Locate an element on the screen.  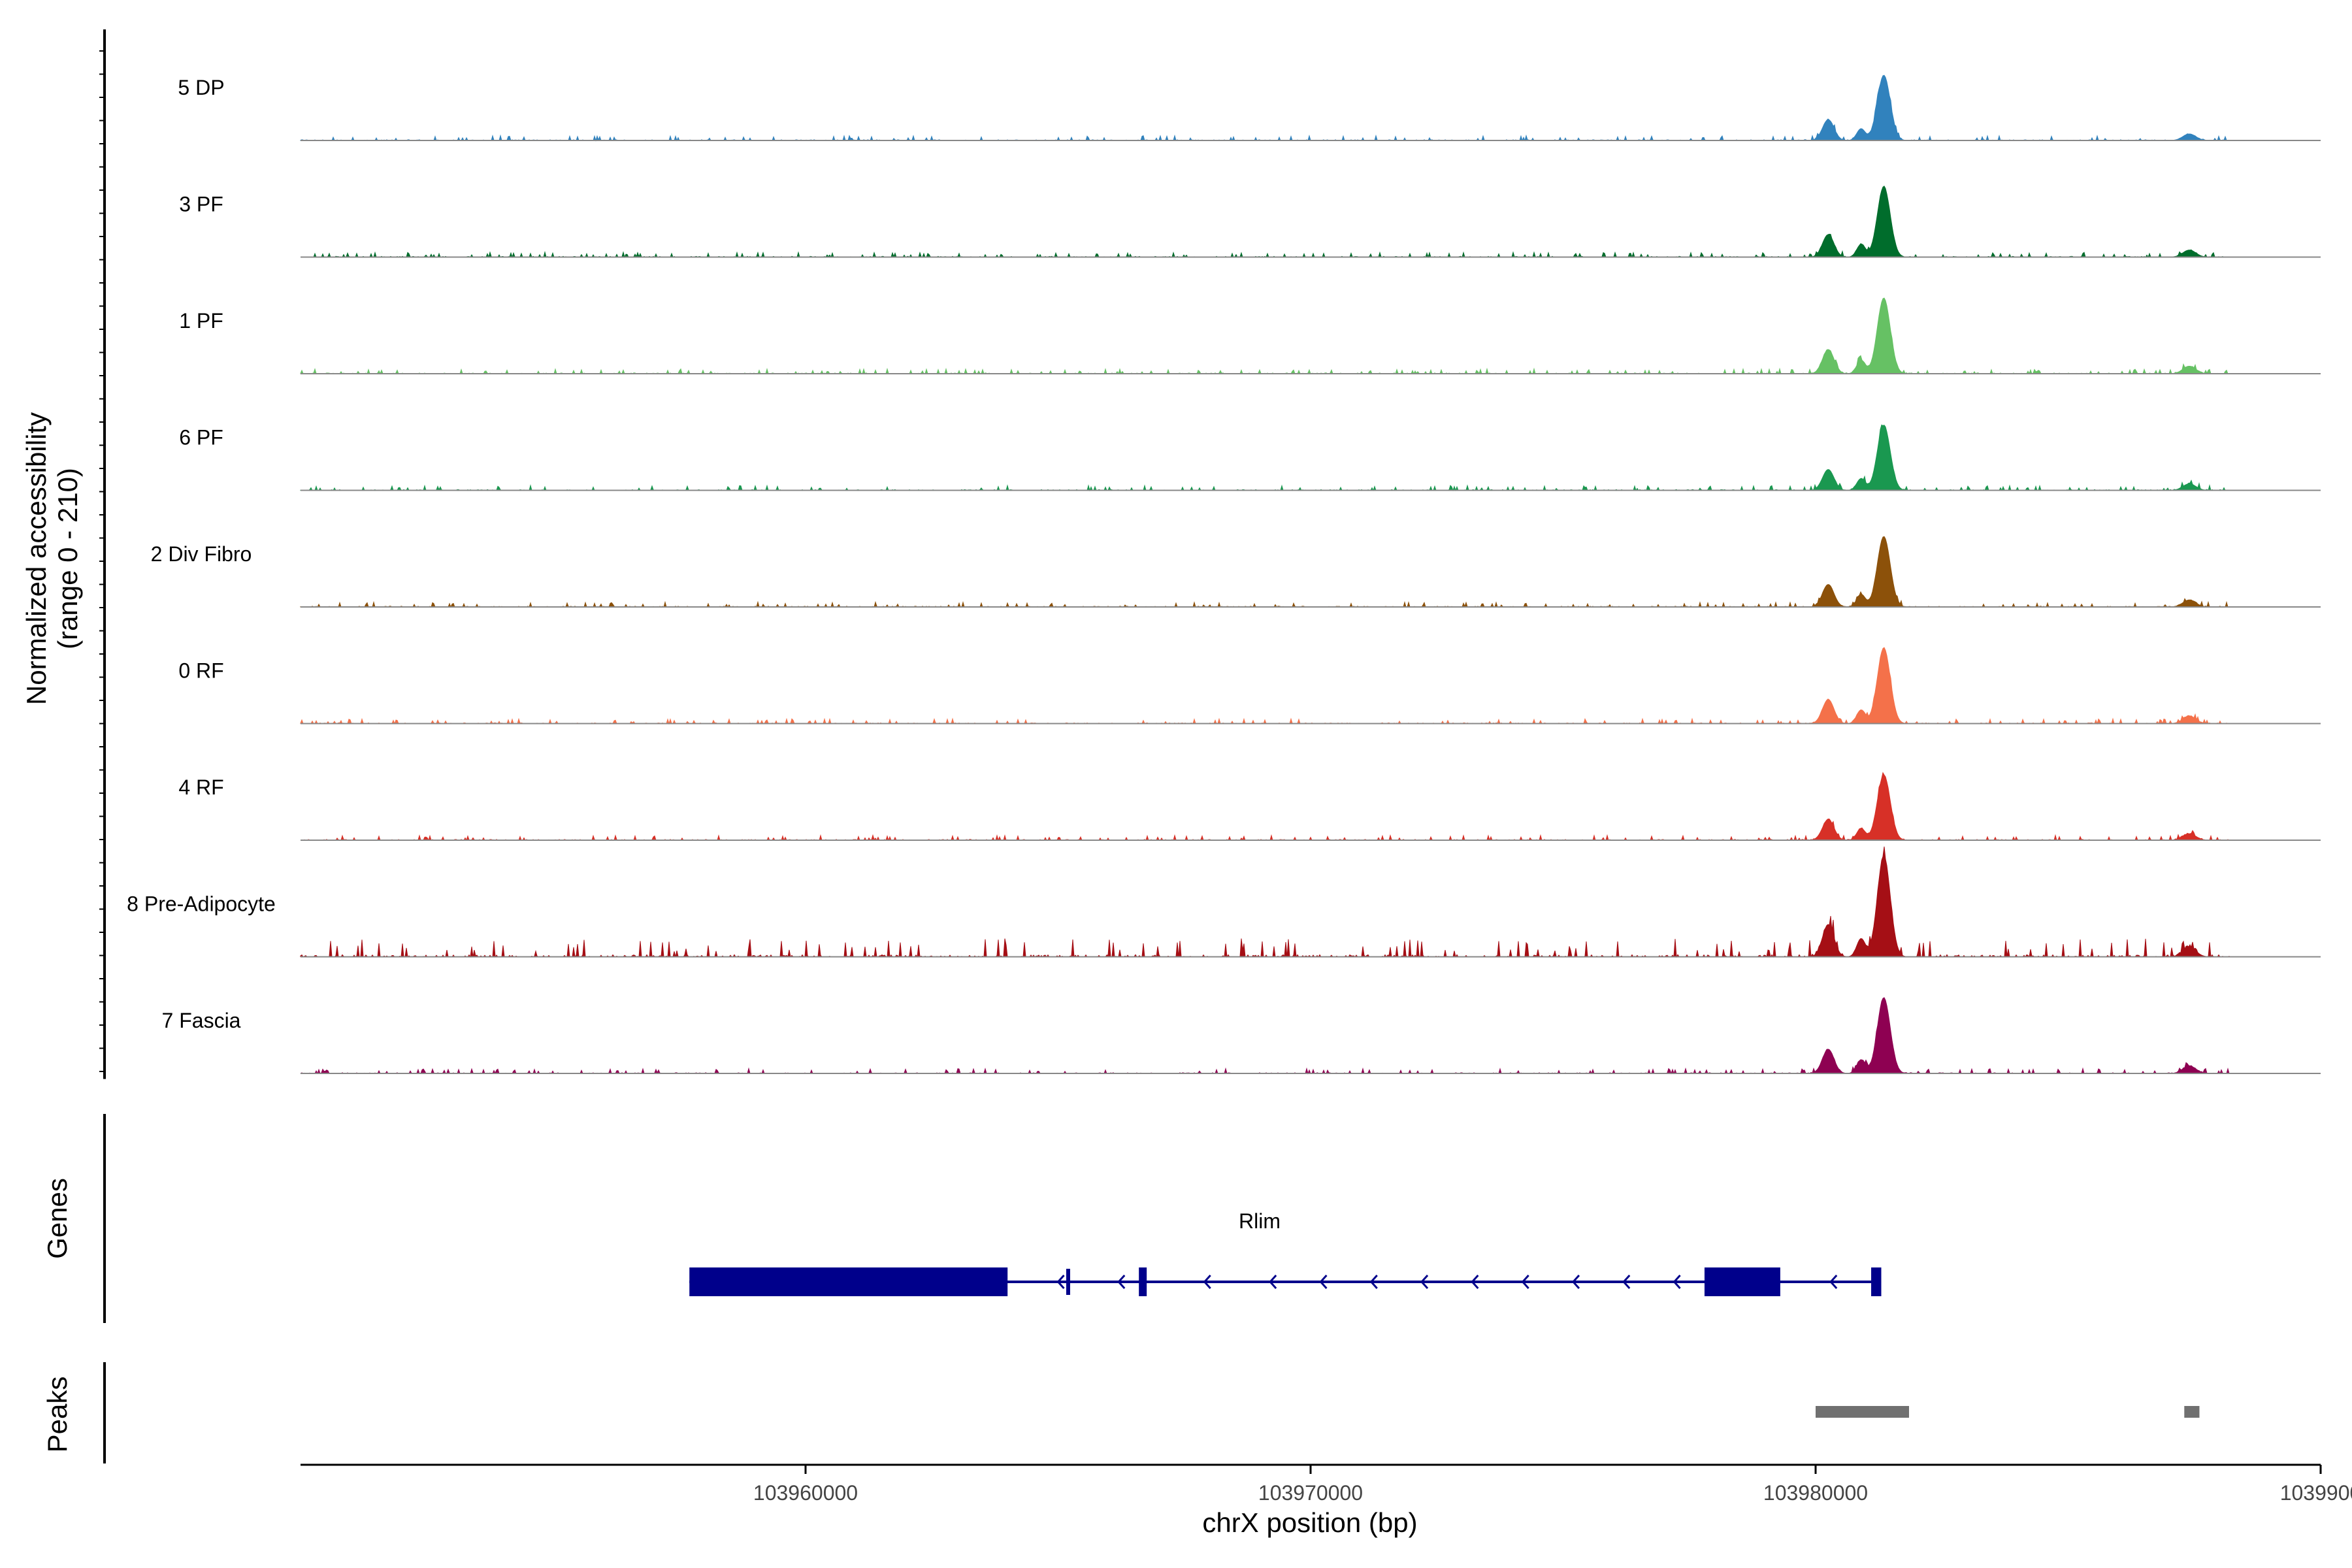
y-axis-label-line1: Normalized accessibility is located at coordinates (36, 558).